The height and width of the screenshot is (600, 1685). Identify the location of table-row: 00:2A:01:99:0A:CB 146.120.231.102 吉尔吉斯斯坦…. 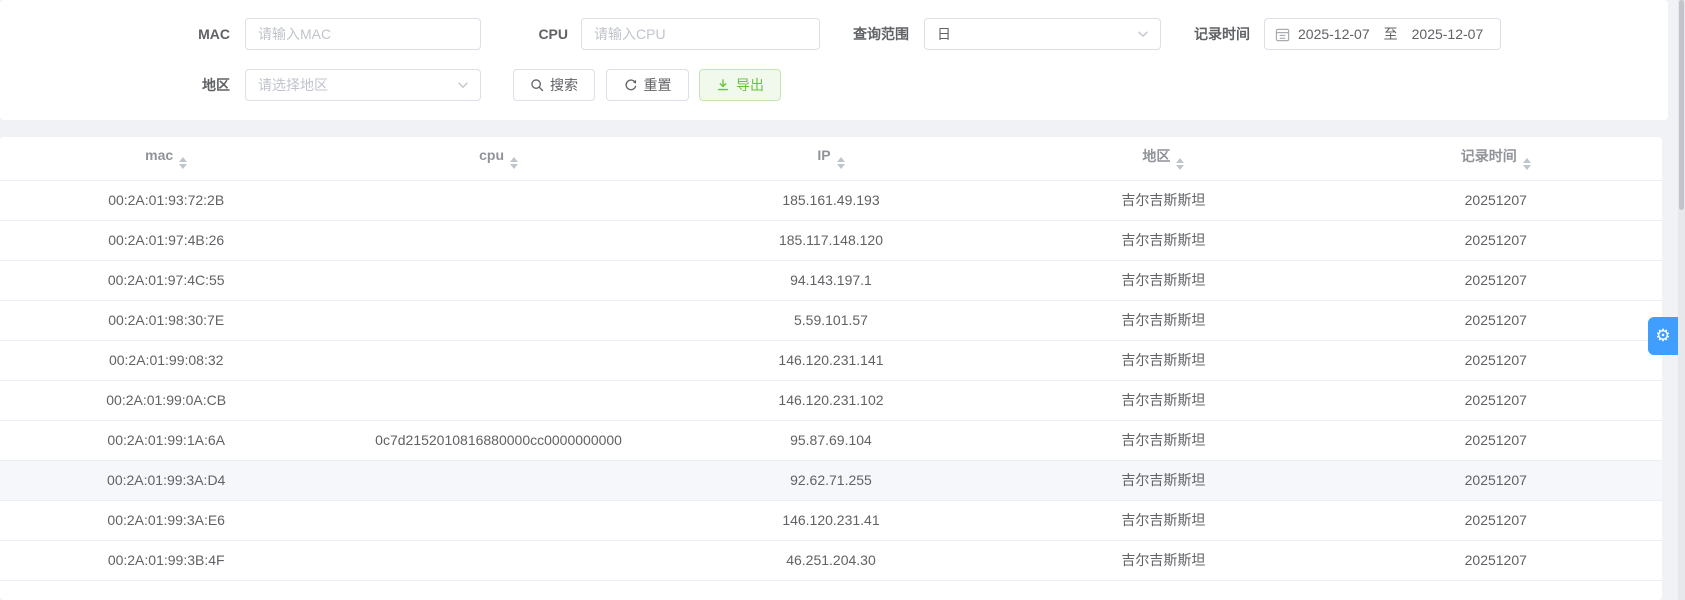
(831, 400).